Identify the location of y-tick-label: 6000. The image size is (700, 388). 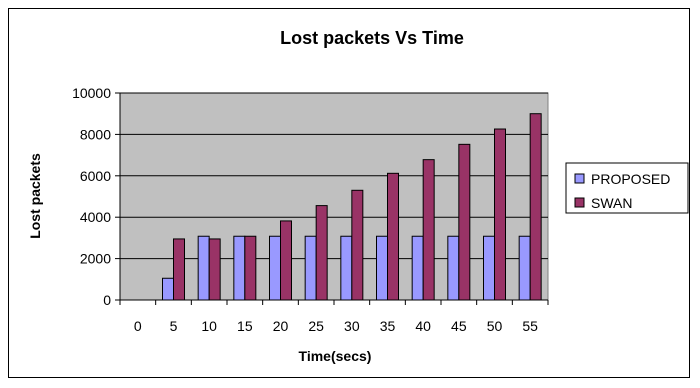
(95, 176).